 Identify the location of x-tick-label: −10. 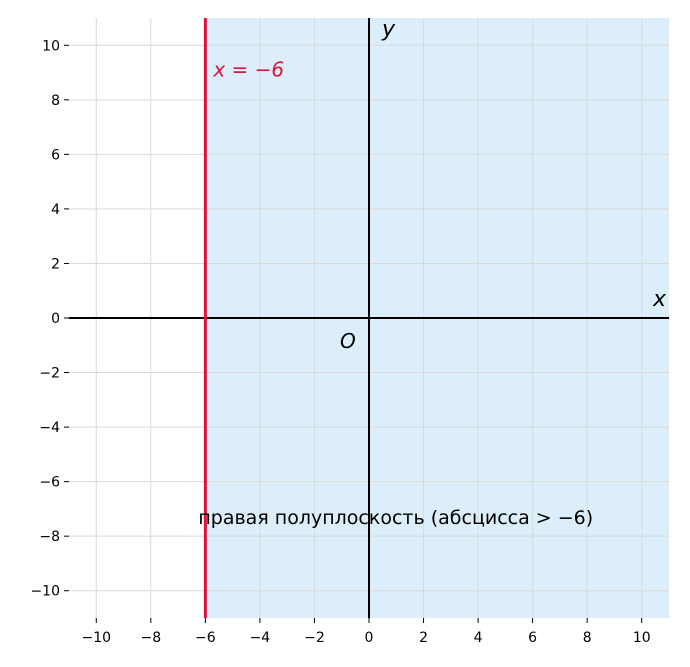
(96, 638).